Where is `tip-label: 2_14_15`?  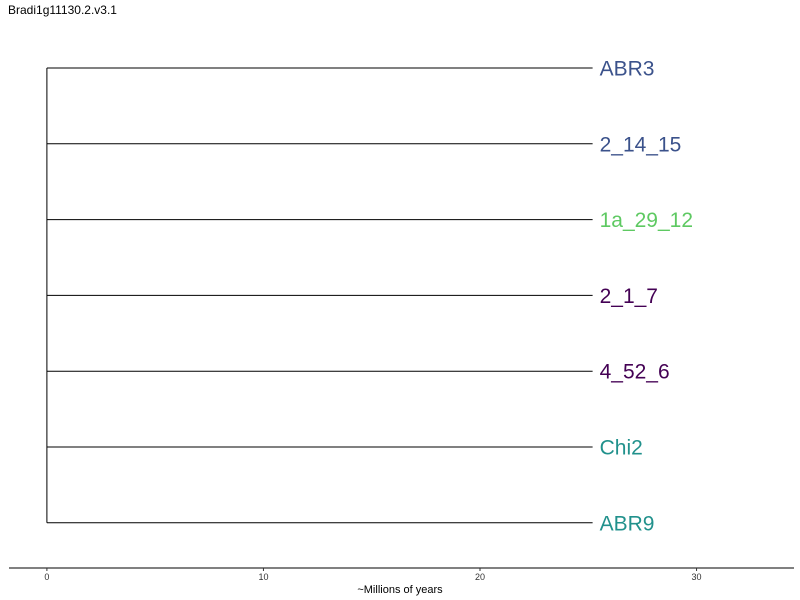
tip-label: 2_14_15 is located at coordinates (641, 144).